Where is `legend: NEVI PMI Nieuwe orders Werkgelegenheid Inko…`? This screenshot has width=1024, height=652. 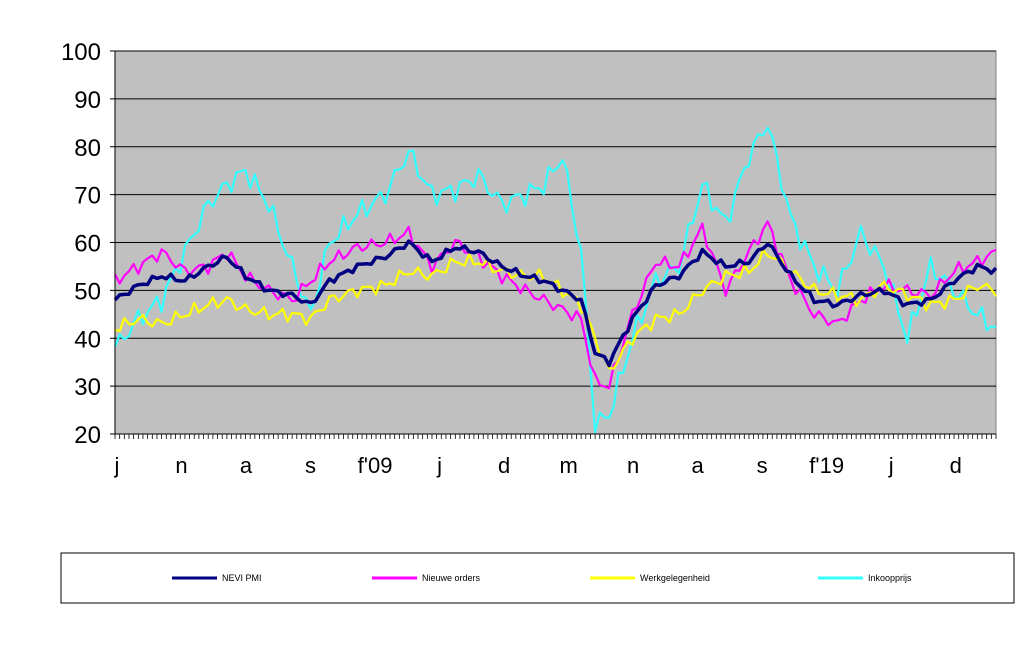
legend: NEVI PMI Nieuwe orders Werkgelegenheid Inko… is located at coordinates (537, 578).